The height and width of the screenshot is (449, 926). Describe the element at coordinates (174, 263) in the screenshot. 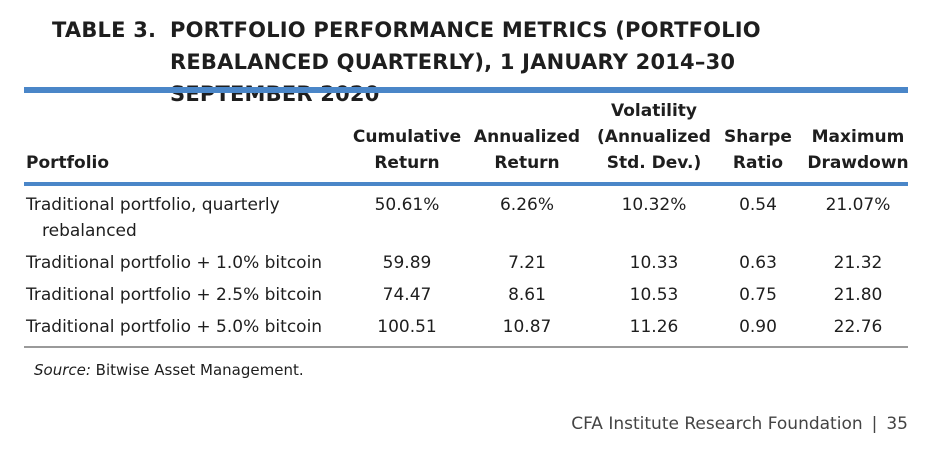

I see `cell-portfolio: Traditional portfolio + 1.0% bitcoin` at that location.